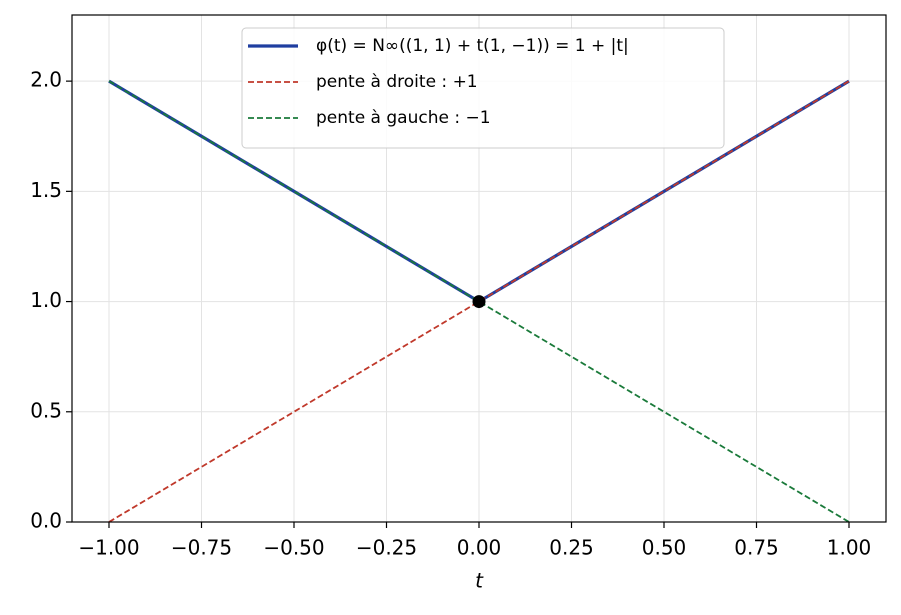 This screenshot has width=901, height=615. What do you see at coordinates (46, 410) in the screenshot?
I see `y-tick-label: 0.5` at bounding box center [46, 410].